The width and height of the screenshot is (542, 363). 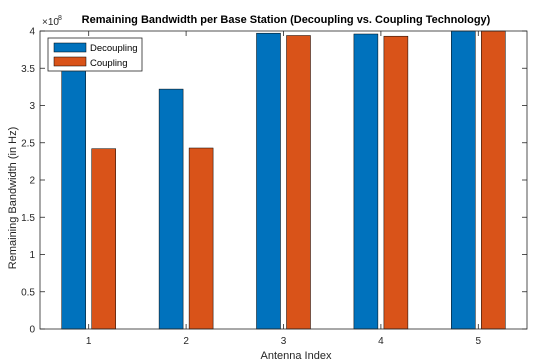 I want to click on y-tick-label: 3, so click(x=32, y=106).